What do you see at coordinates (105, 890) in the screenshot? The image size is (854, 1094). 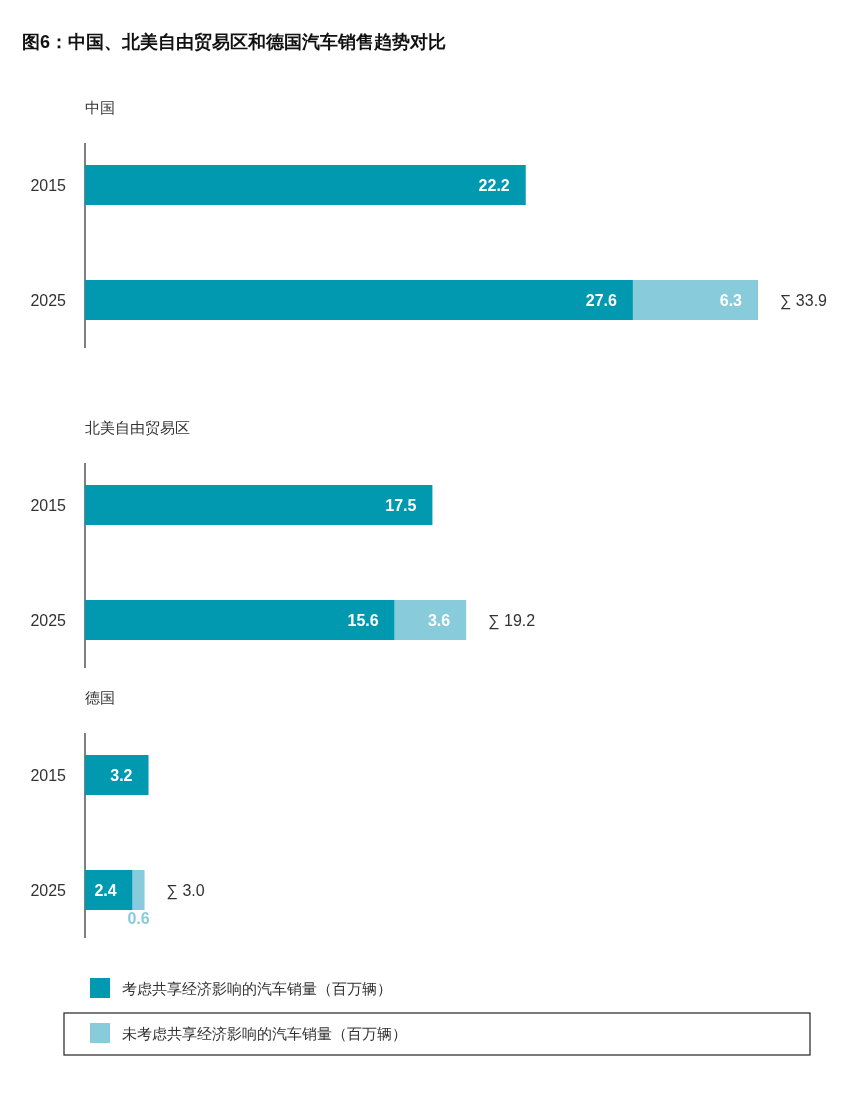 I see `data-label: 2.4` at bounding box center [105, 890].